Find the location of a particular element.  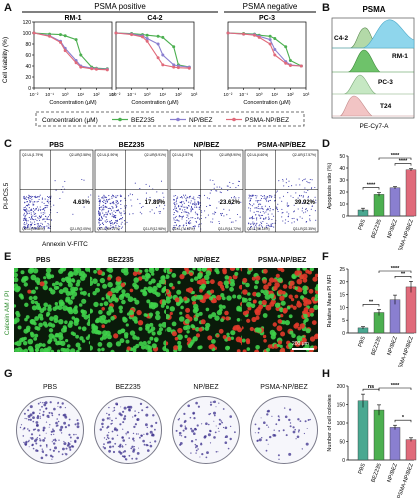

xtick-label: 10⁻² is located at coordinates (228, 94).